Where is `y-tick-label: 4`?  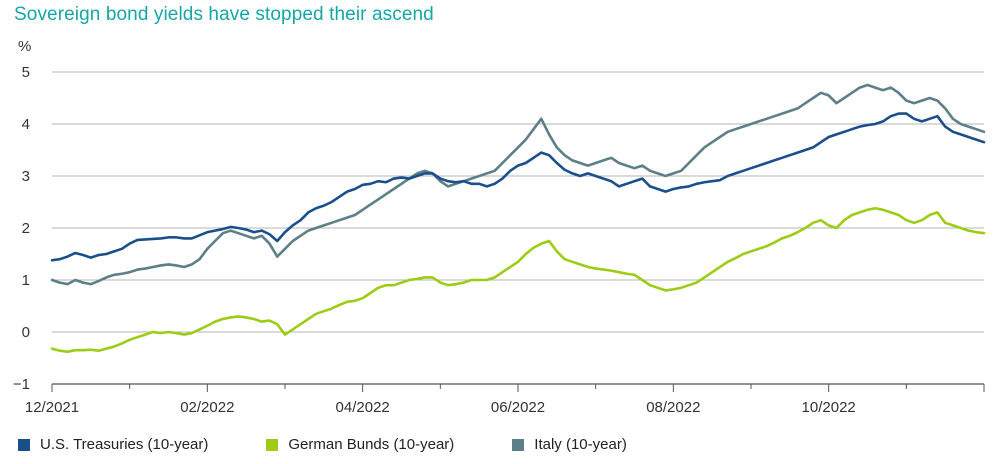
y-tick-label: 4 is located at coordinates (26, 124).